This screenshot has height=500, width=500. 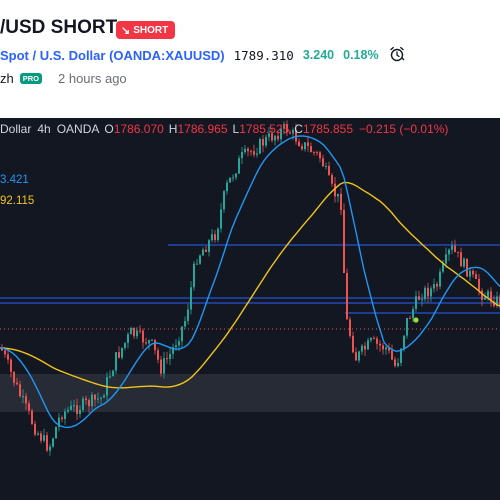 I want to click on fast-ma-value: 3.421, so click(x=14, y=180).